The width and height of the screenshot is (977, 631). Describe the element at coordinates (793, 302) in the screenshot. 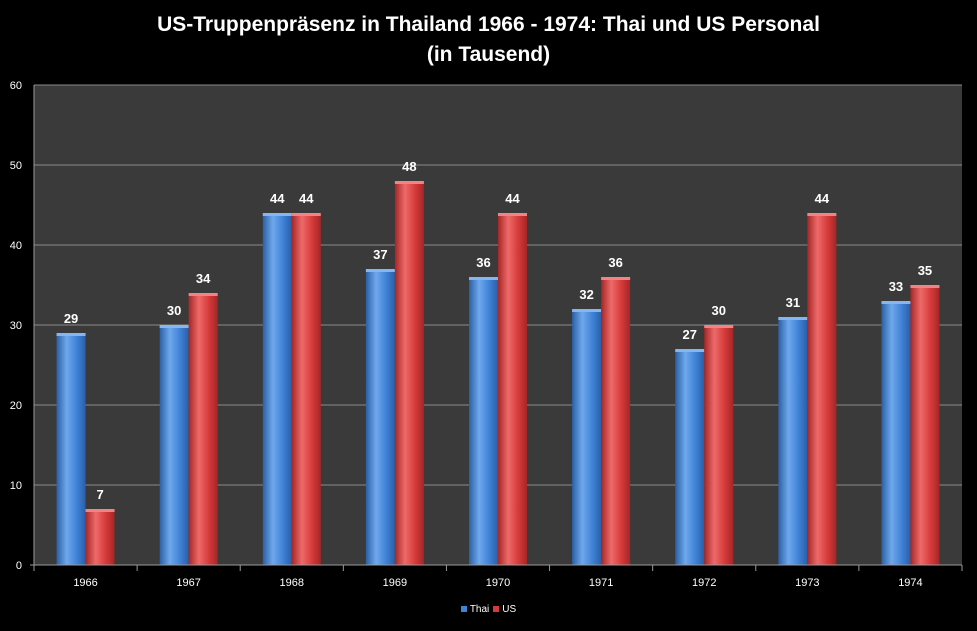

I see `data-label: 31` at that location.